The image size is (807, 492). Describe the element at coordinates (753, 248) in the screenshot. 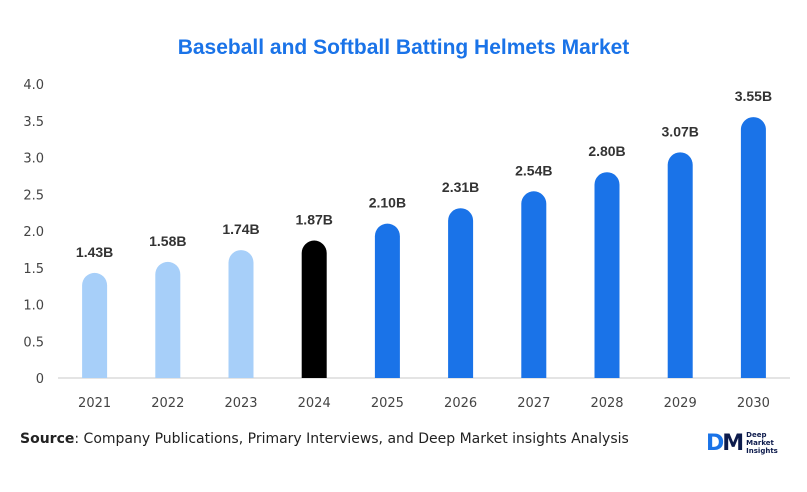

I see `bar-2030` at that location.